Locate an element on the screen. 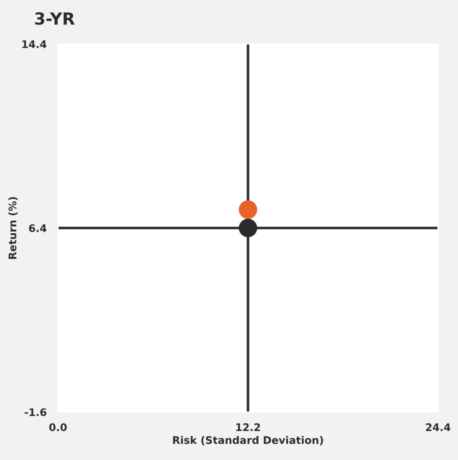 The image size is (458, 460). y-tick-label: 6.4 is located at coordinates (37, 228).